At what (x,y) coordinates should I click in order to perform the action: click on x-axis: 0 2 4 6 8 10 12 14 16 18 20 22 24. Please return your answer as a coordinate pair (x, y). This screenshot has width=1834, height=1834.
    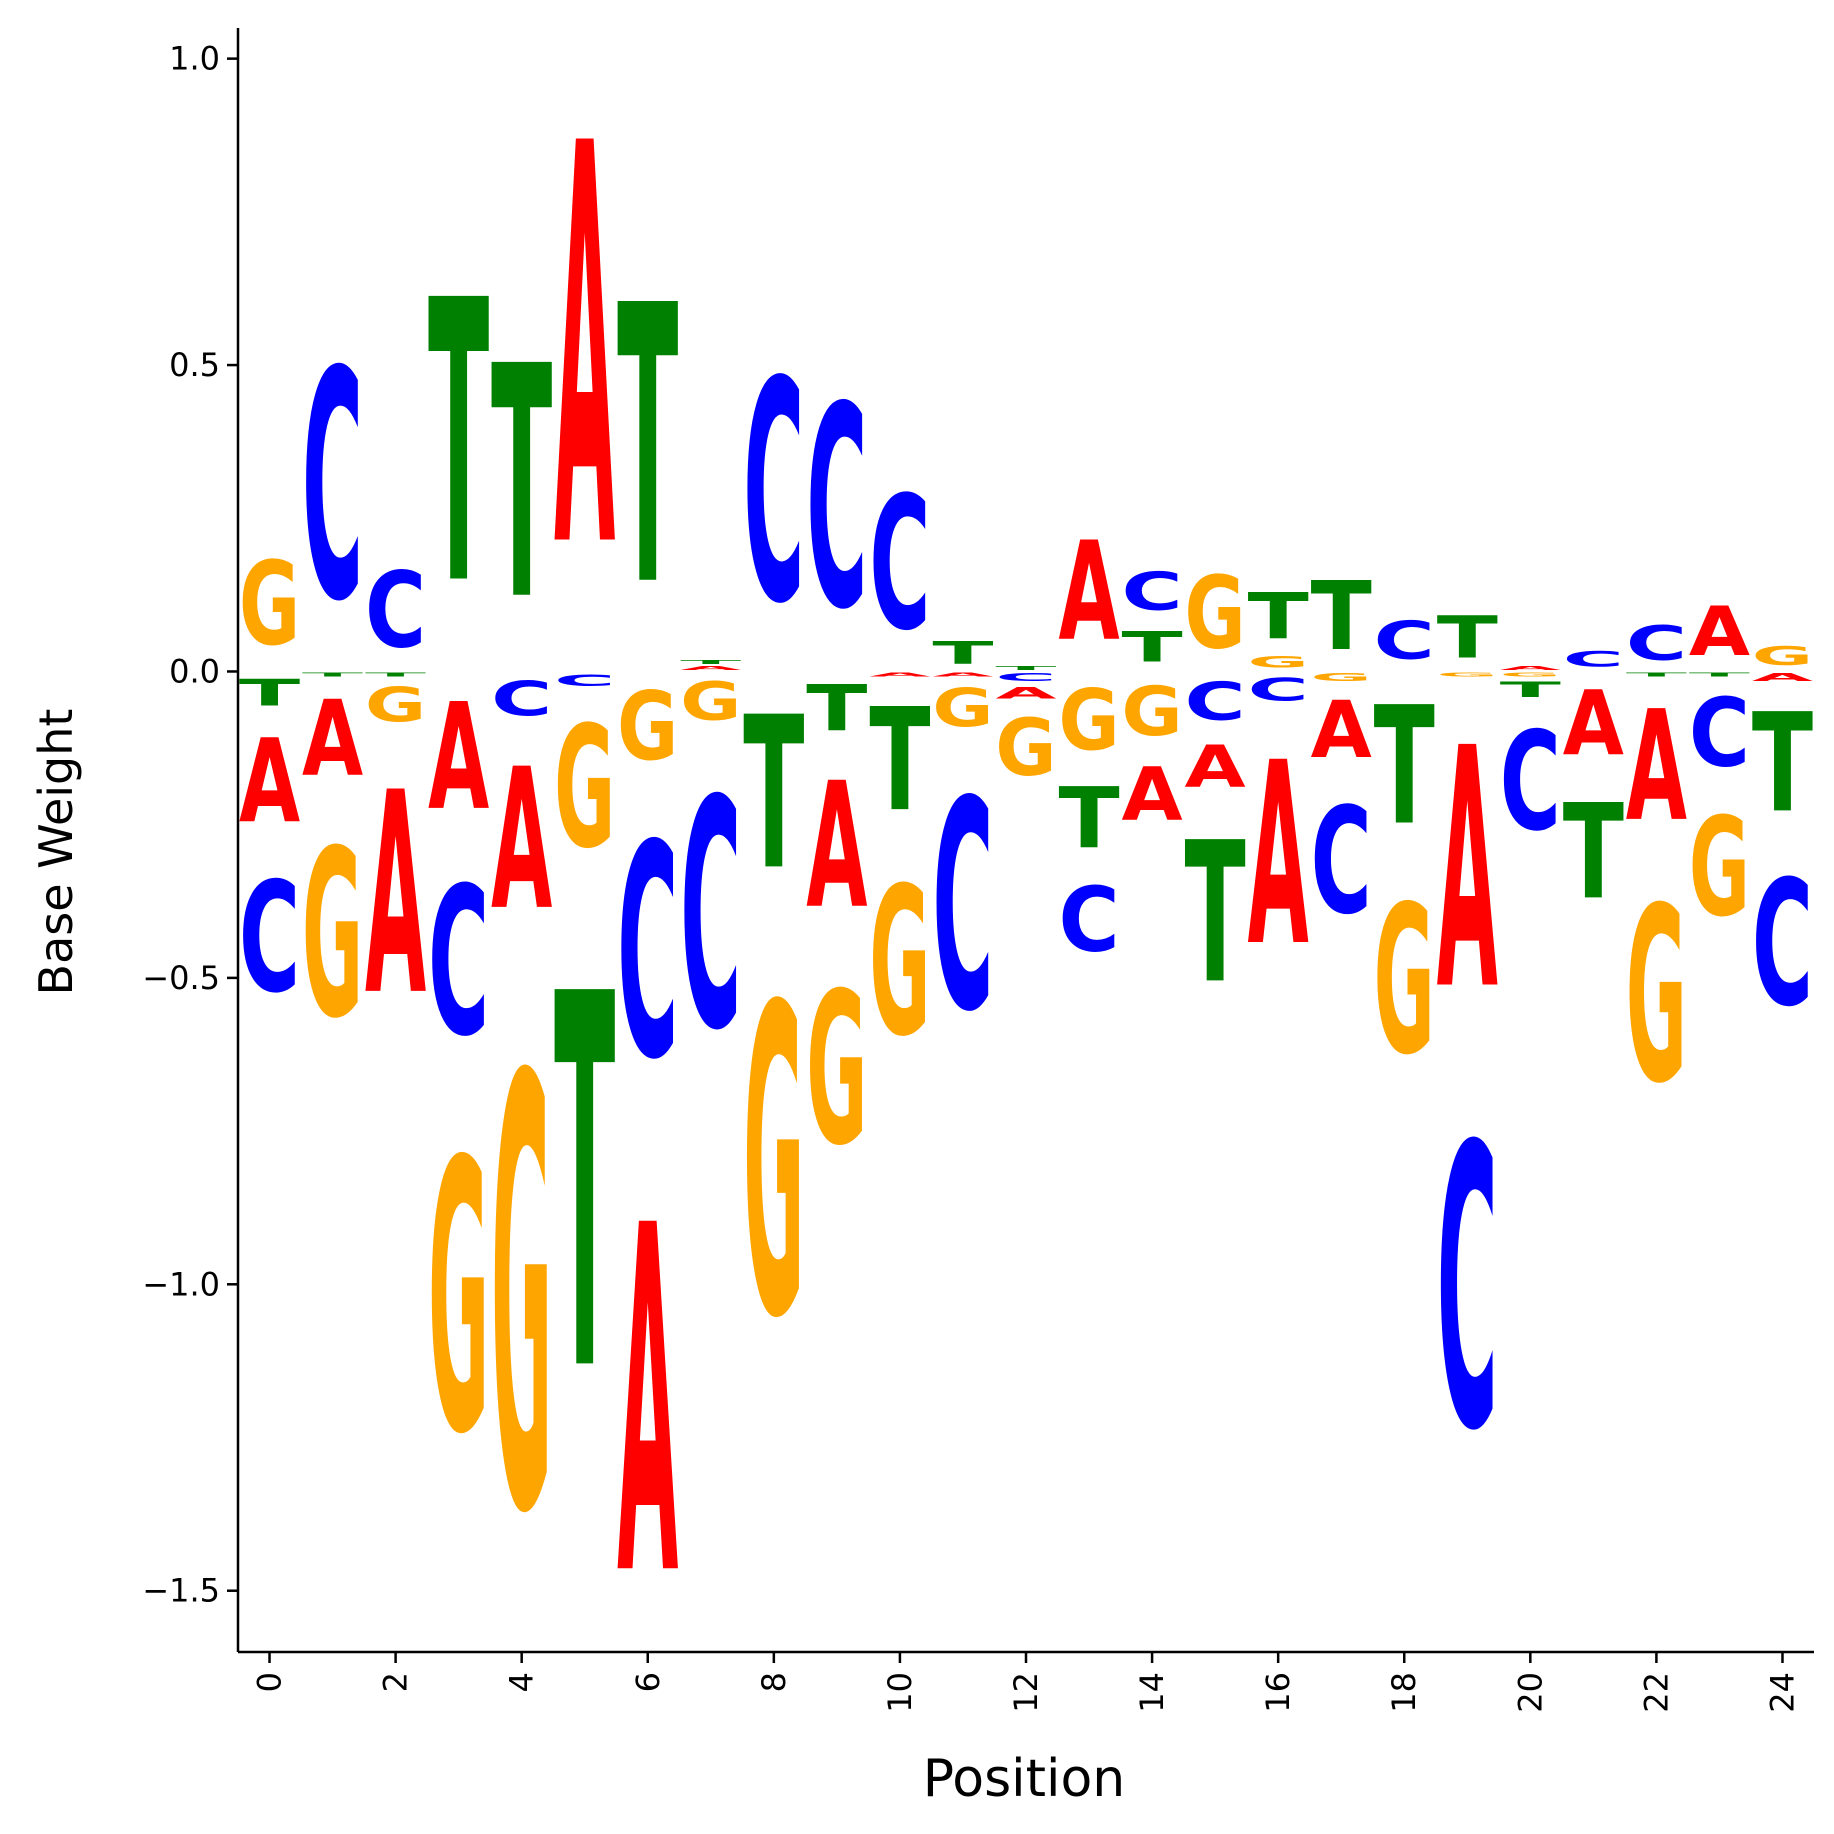
    Looking at the image, I should click on (1026, 1681).